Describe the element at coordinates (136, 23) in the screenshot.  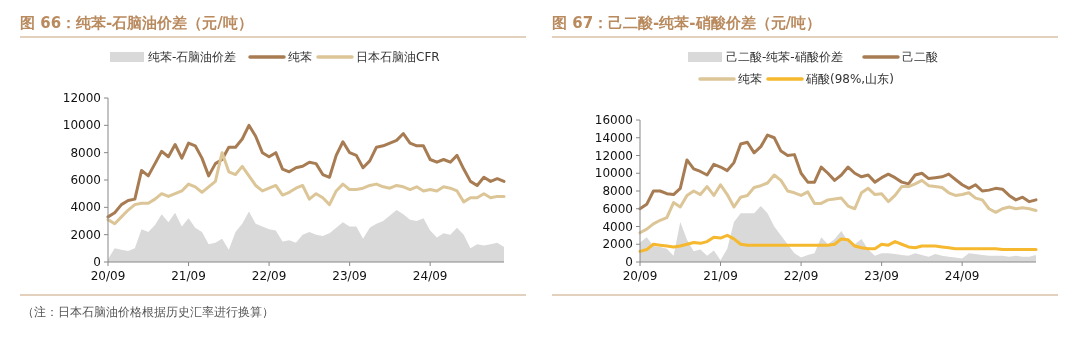
I see `chart-title: 图 66：纯苯-石脑油价差（元/吨）` at that location.